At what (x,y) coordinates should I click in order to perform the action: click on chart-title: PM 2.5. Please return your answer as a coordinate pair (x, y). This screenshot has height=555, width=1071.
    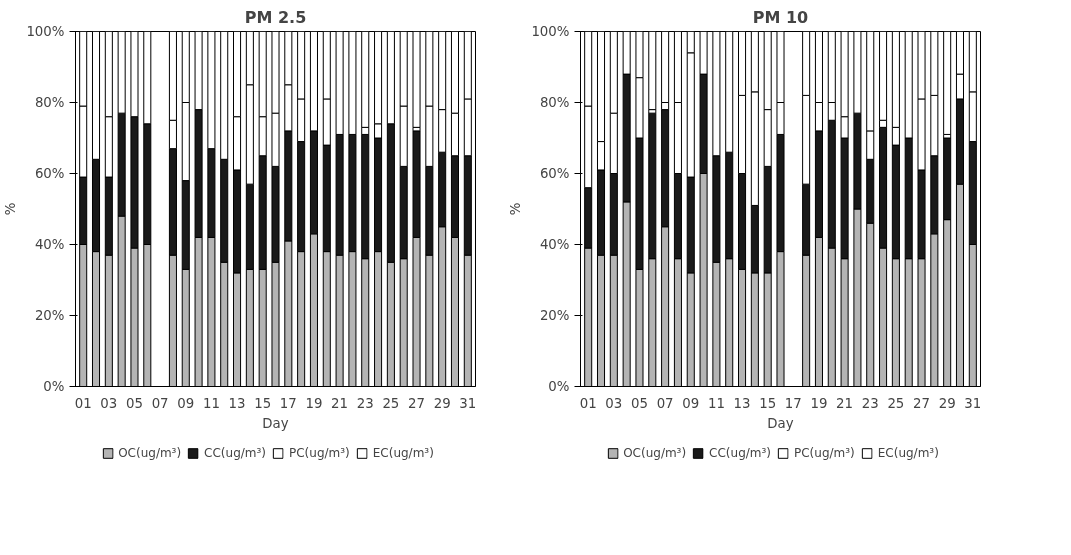
    Looking at the image, I should click on (275, 17).